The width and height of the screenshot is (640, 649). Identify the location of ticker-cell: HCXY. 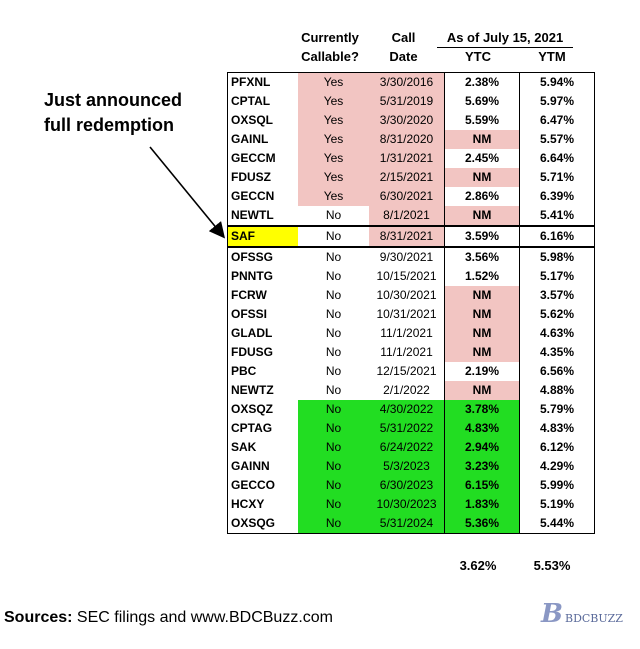
(248, 504).